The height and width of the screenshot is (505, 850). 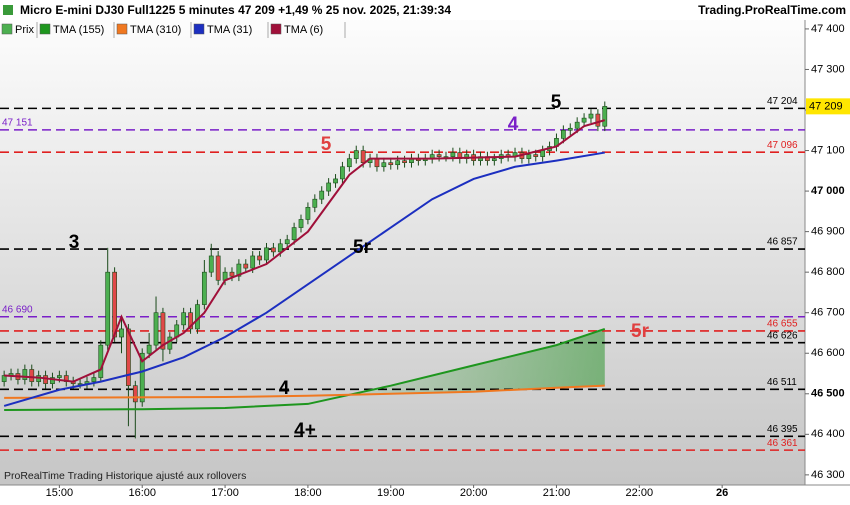 I want to click on legend-label: TMA (155), so click(x=78, y=30).